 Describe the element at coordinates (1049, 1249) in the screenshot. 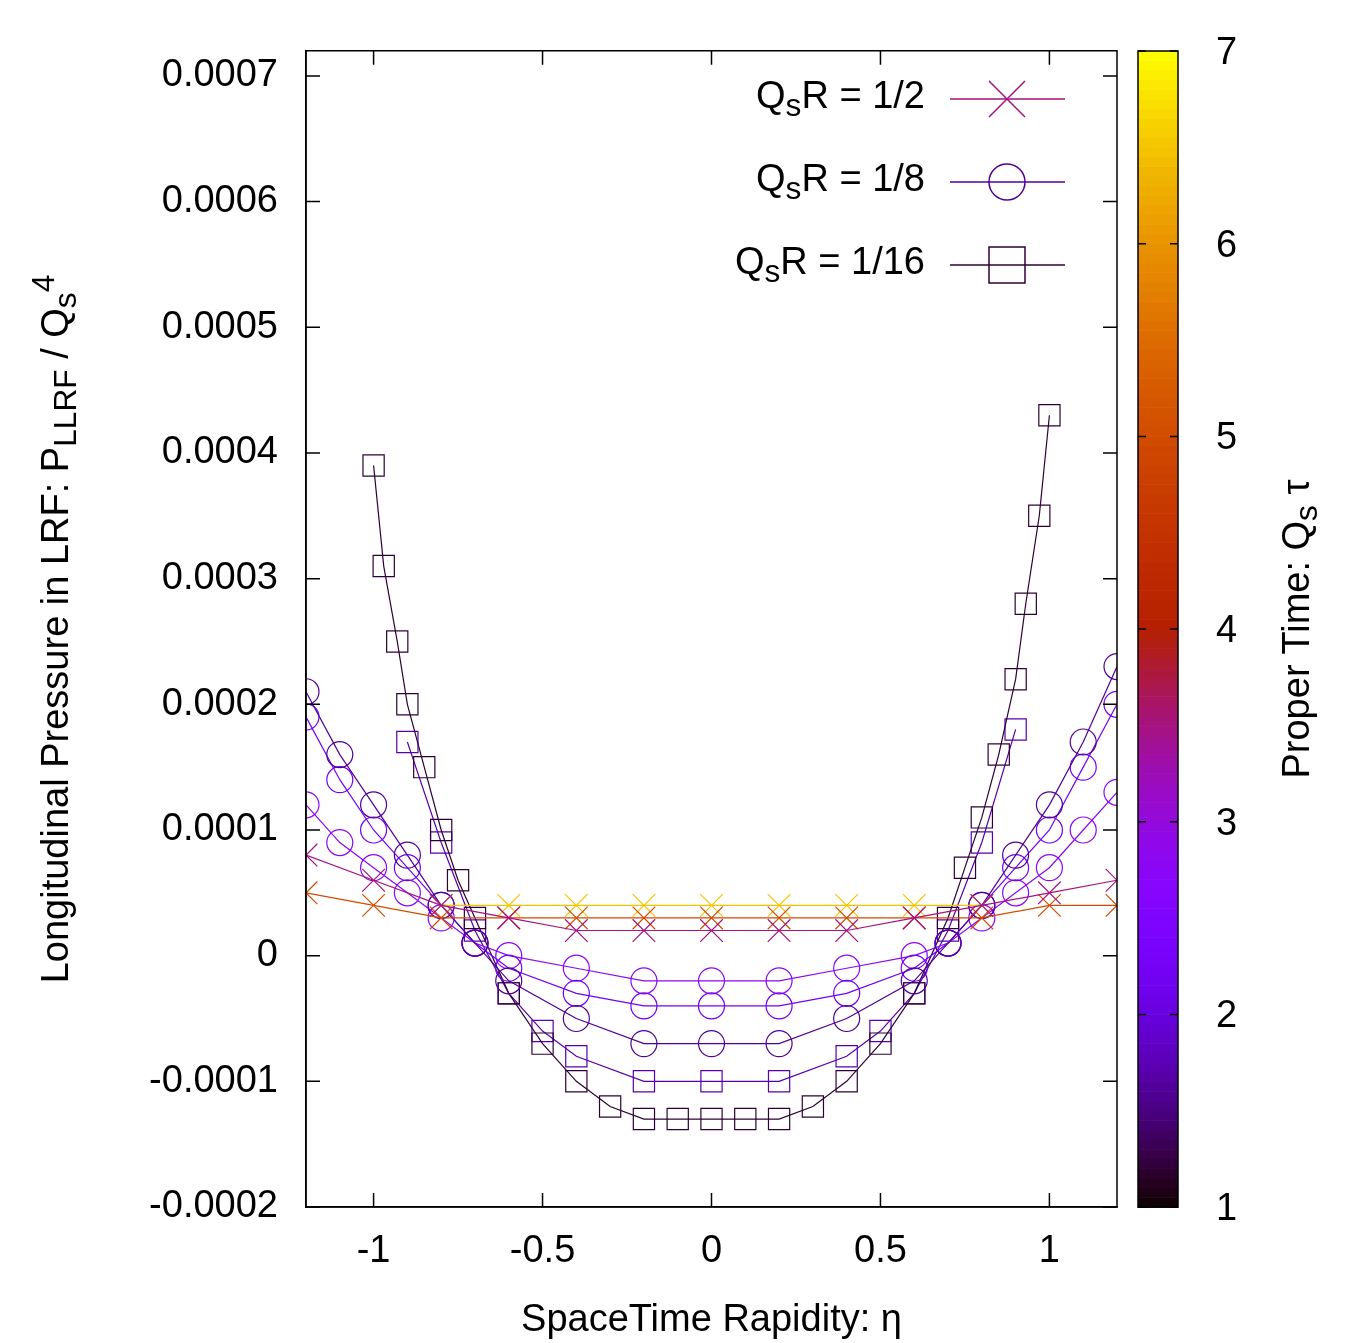

I see `x-tick-label: 1` at that location.